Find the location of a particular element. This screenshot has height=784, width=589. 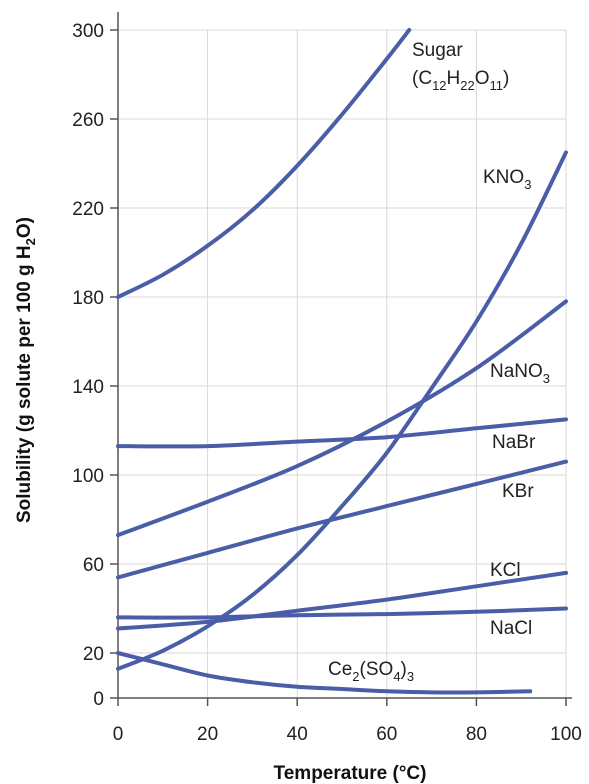

series-label-part: KBr is located at coordinates (518, 491).